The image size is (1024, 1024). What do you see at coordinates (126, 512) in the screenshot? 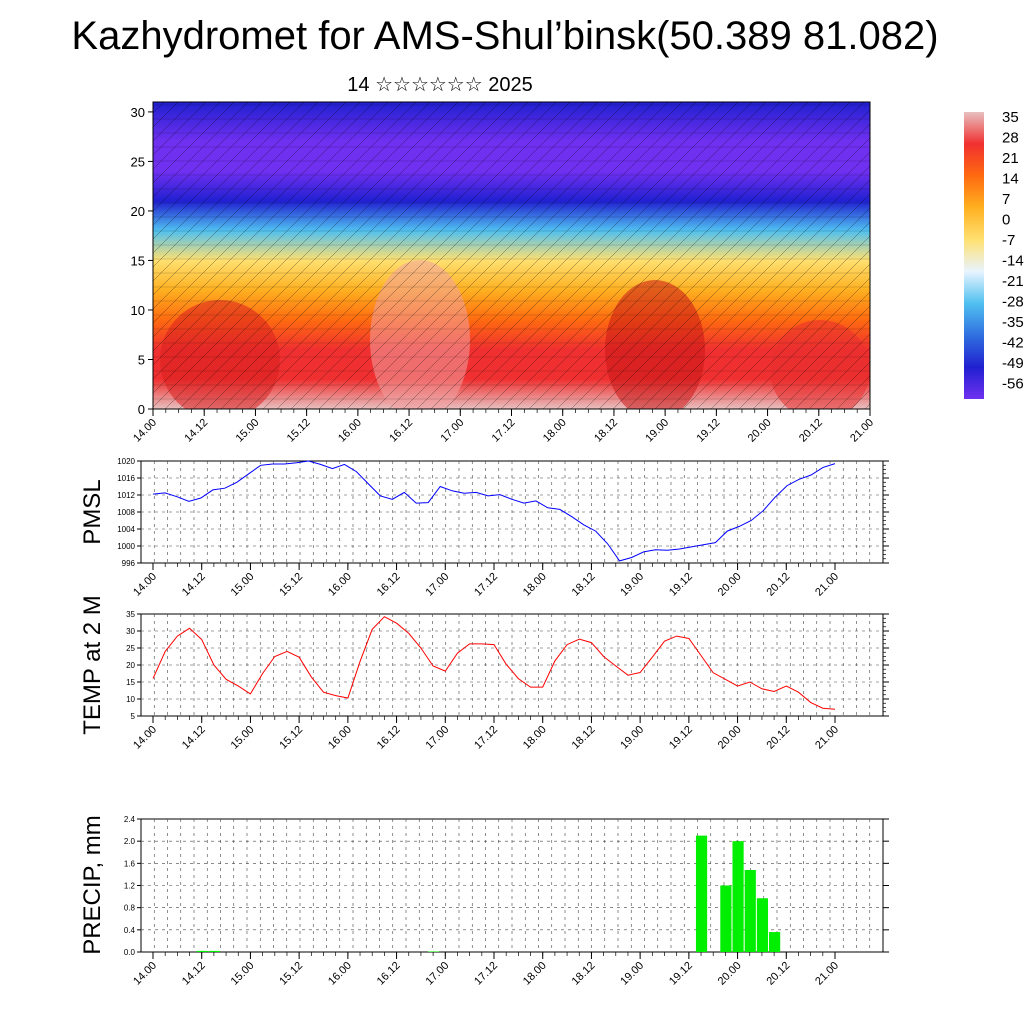
I see `pmsl-ytick-label: 1008` at bounding box center [126, 512].